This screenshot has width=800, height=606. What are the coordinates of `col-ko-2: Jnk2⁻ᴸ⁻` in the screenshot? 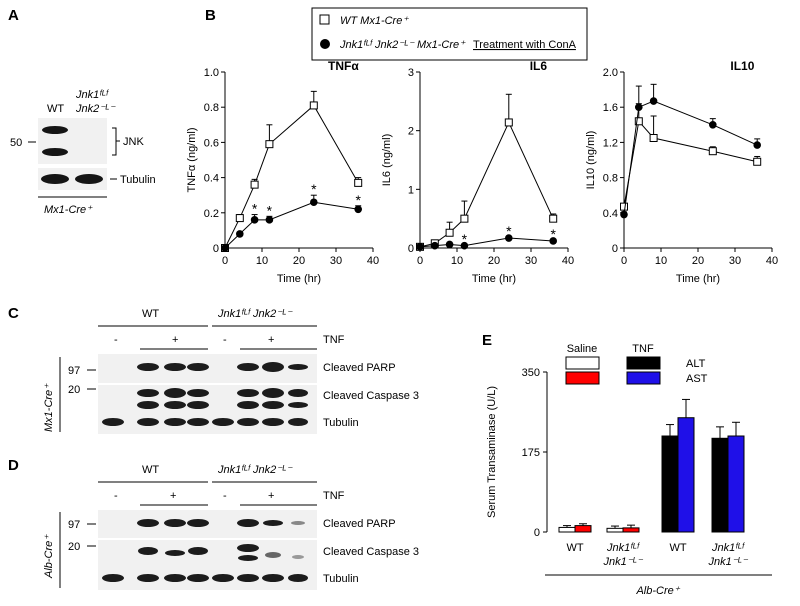 It's located at (95, 109).